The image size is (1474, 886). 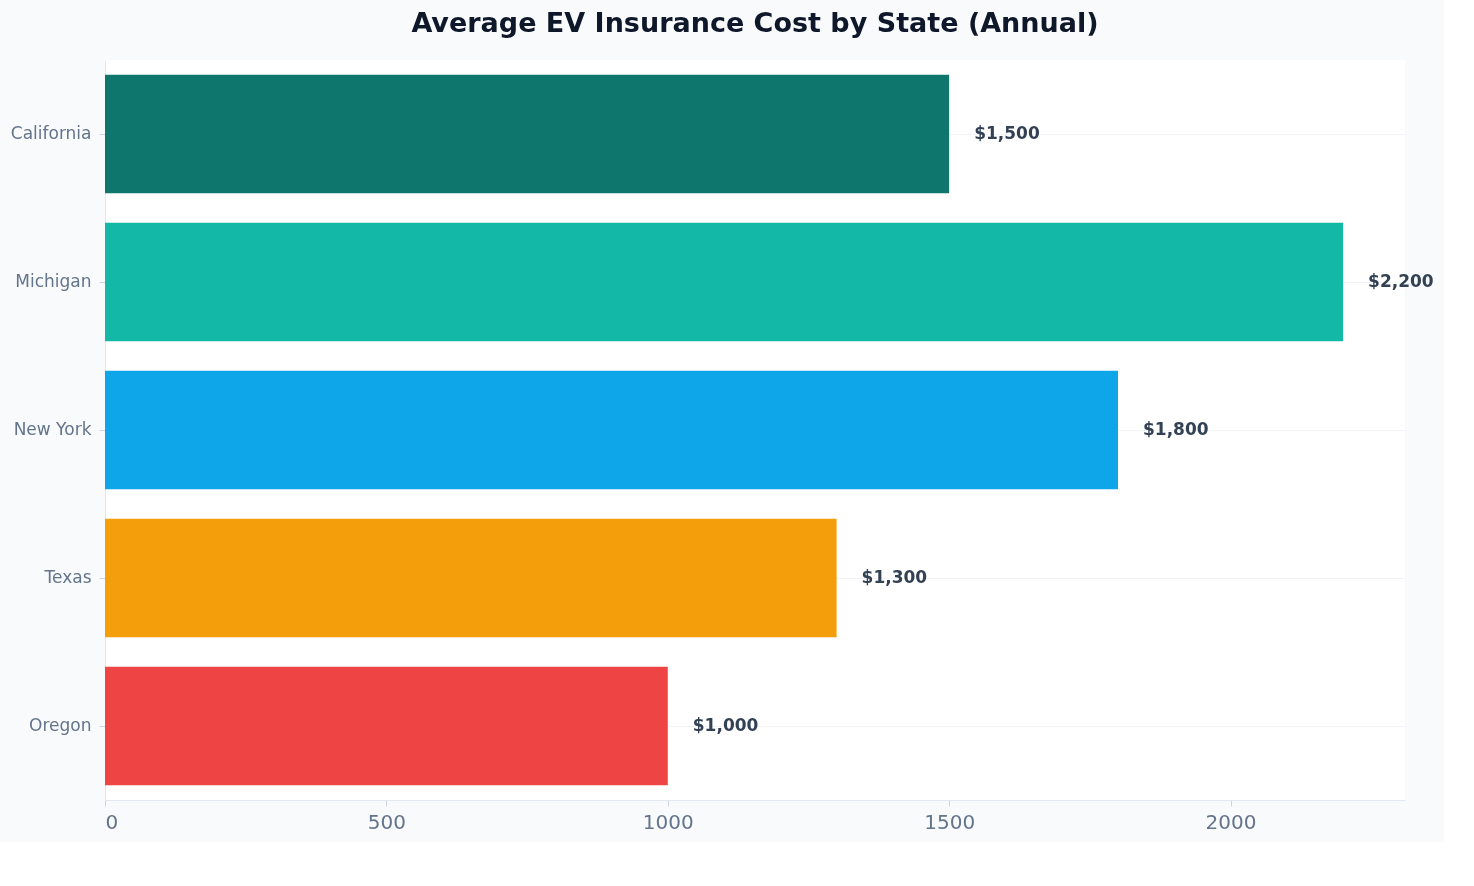 What do you see at coordinates (725, 725) in the screenshot?
I see `data-label: $1,000` at bounding box center [725, 725].